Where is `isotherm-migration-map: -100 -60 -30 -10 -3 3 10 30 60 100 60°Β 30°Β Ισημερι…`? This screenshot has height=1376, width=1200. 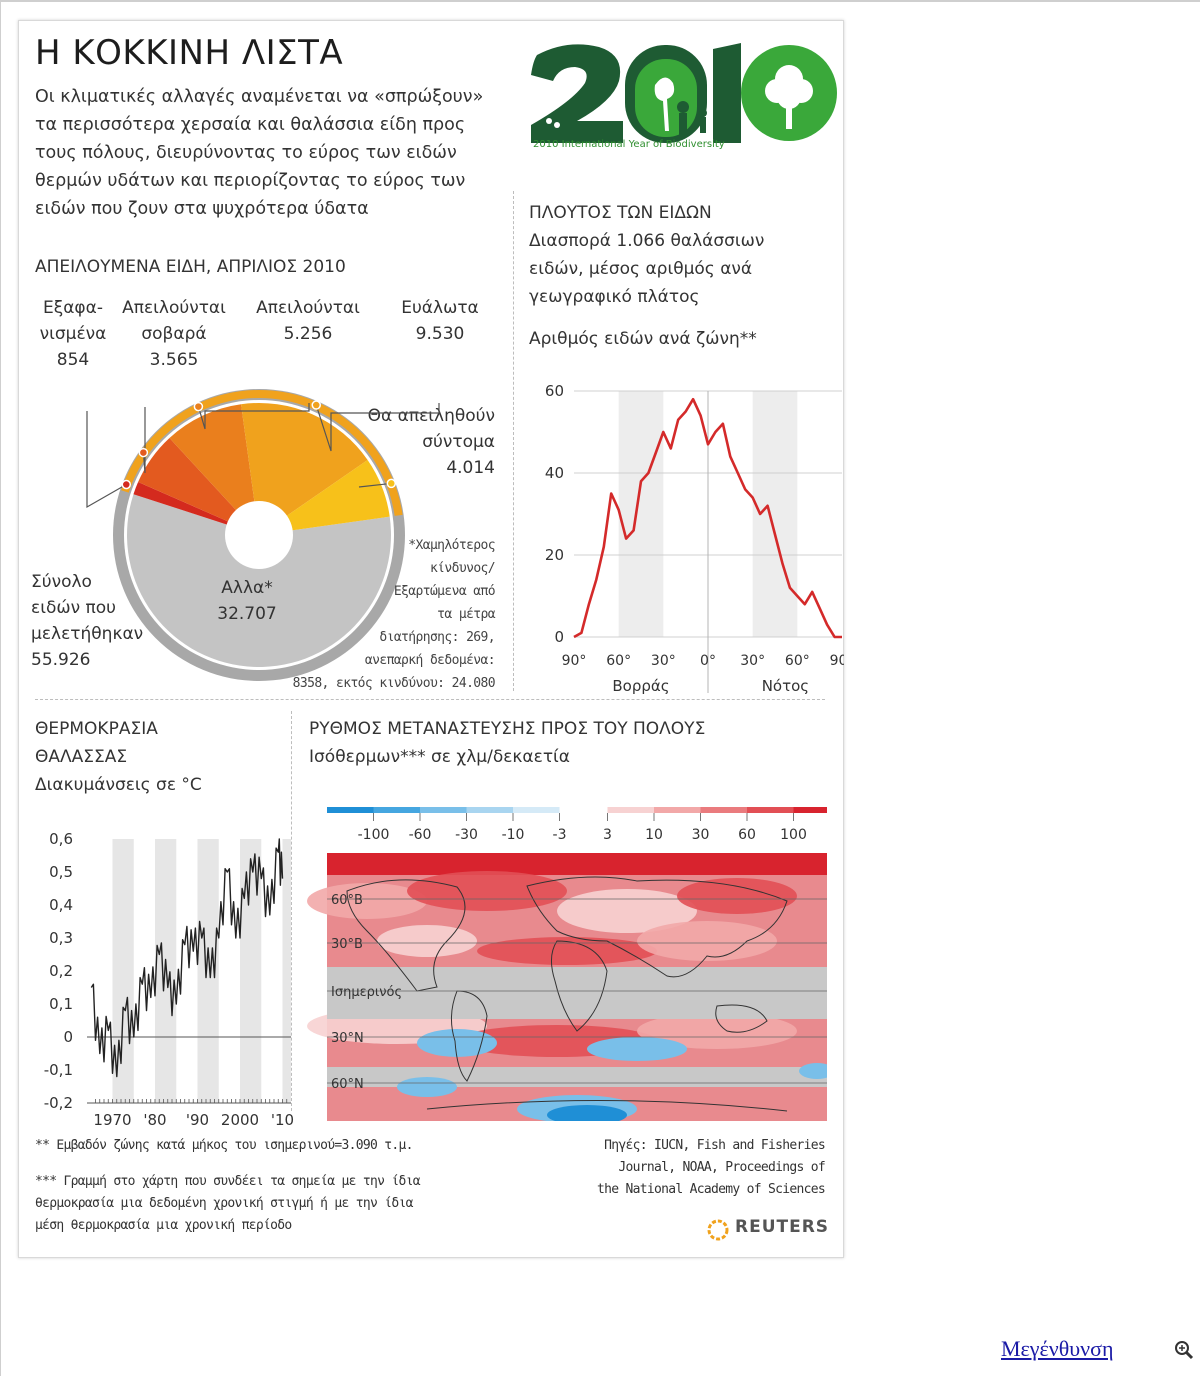
isotherm-migration-map: -100 -60 -30 -10 -3 3 10 30 60 100 60°Β 30°Β Ισημερι… is located at coordinates (567, 964).